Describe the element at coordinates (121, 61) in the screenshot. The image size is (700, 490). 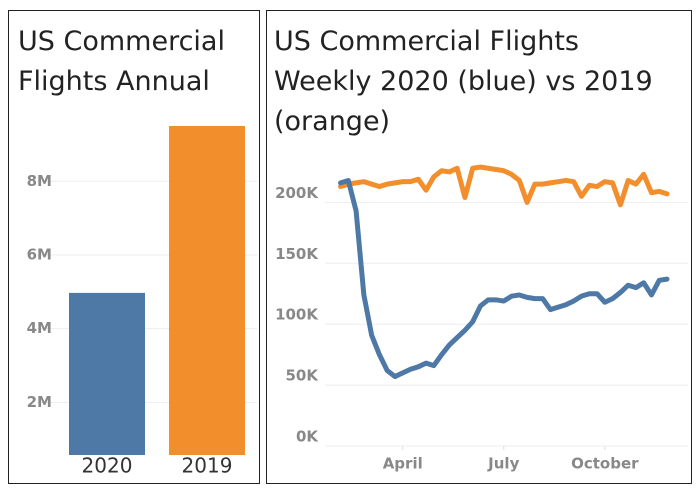
I see `chart-title: US Commercial Flights Annual` at that location.